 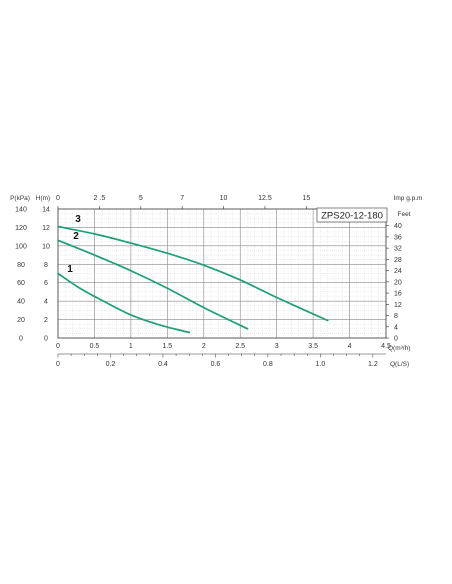 I want to click on axis-title-flow-ls: Q(L/S), so click(x=399, y=364).